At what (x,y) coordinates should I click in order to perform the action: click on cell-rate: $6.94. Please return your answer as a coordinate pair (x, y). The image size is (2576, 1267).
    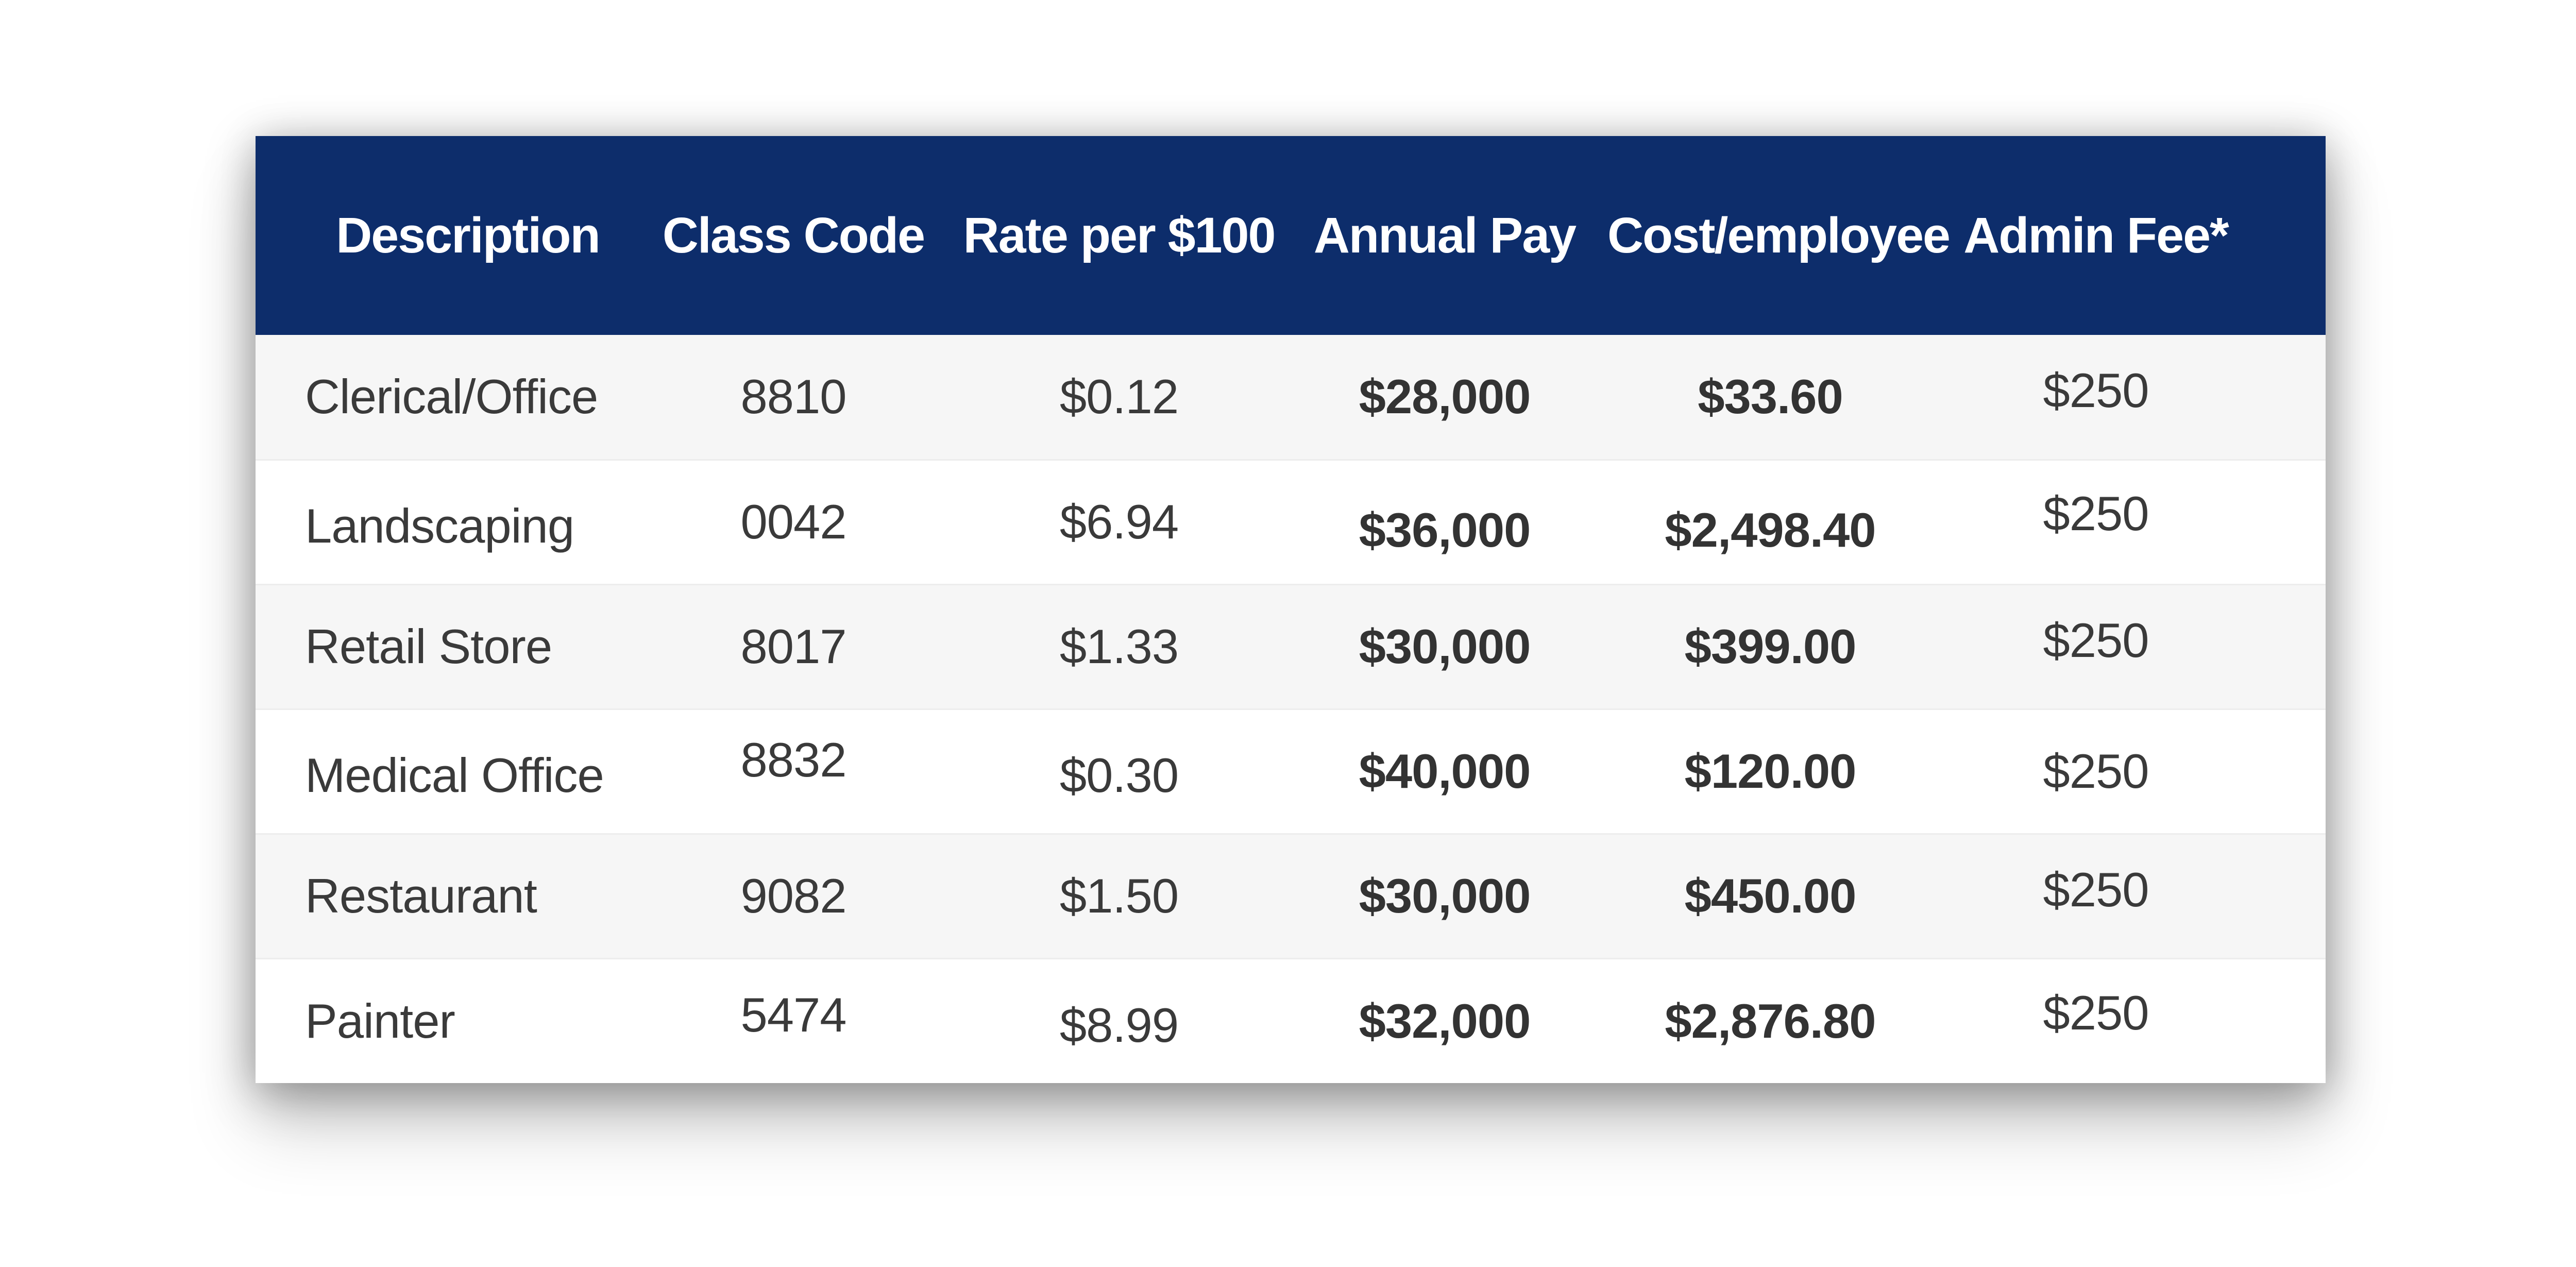
    Looking at the image, I should click on (1119, 521).